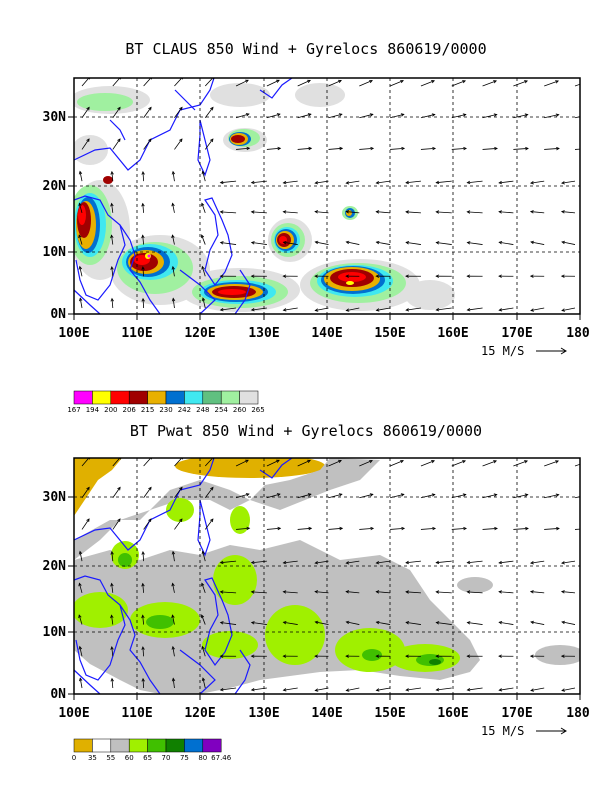  Describe the element at coordinates (389, 333) in the screenshot. I see `top-lon-label: 150E` at that location.